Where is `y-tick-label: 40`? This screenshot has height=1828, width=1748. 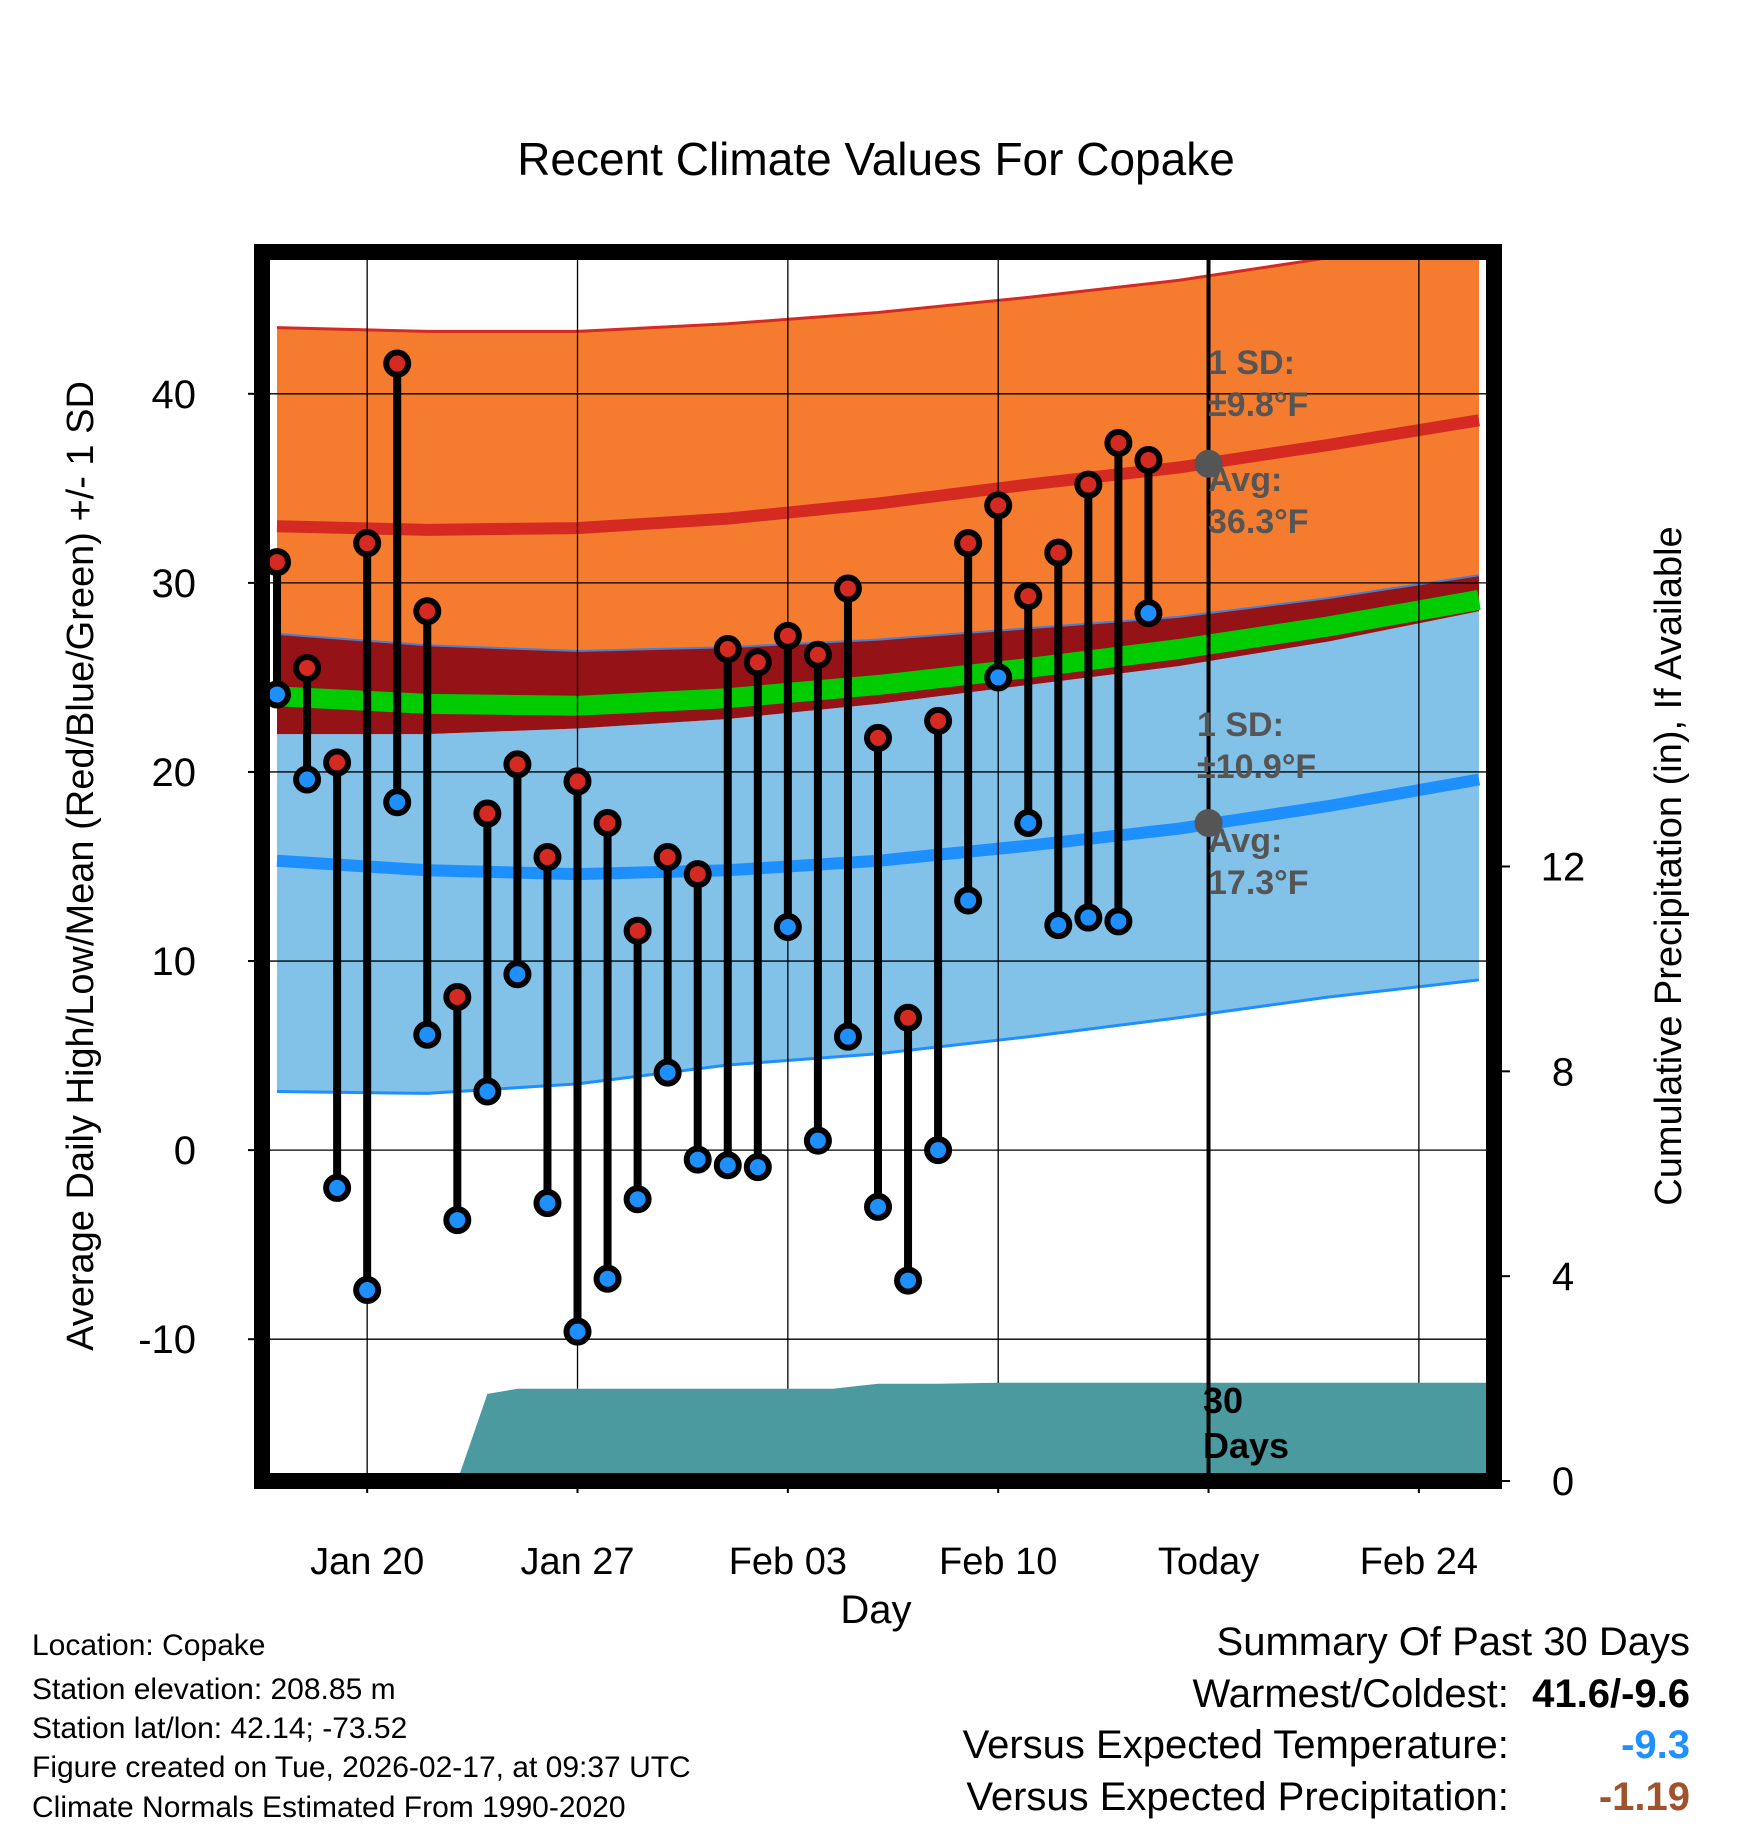
y-tick-label: 40 is located at coordinates (174, 395).